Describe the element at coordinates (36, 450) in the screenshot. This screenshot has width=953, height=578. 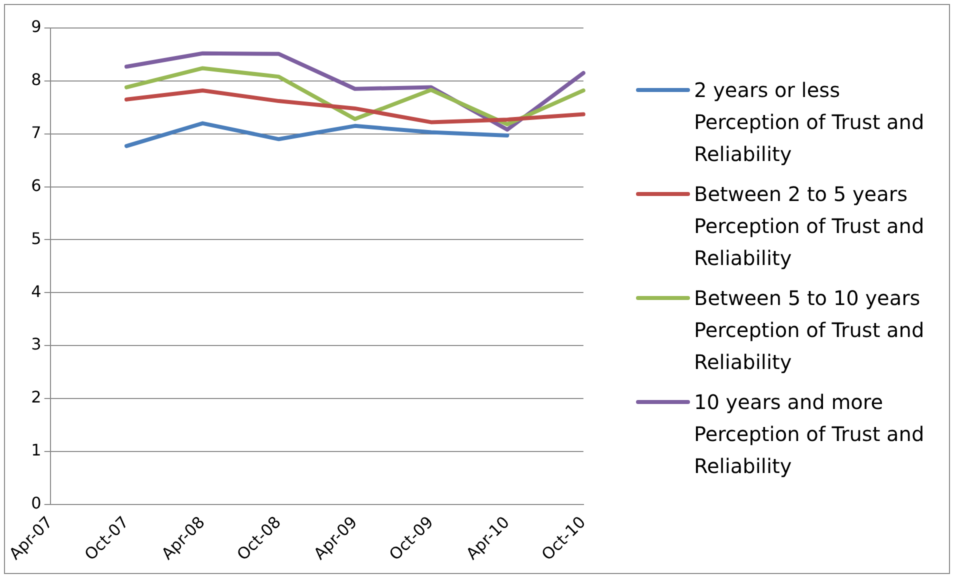
I see `y-tick-label: 1` at that location.